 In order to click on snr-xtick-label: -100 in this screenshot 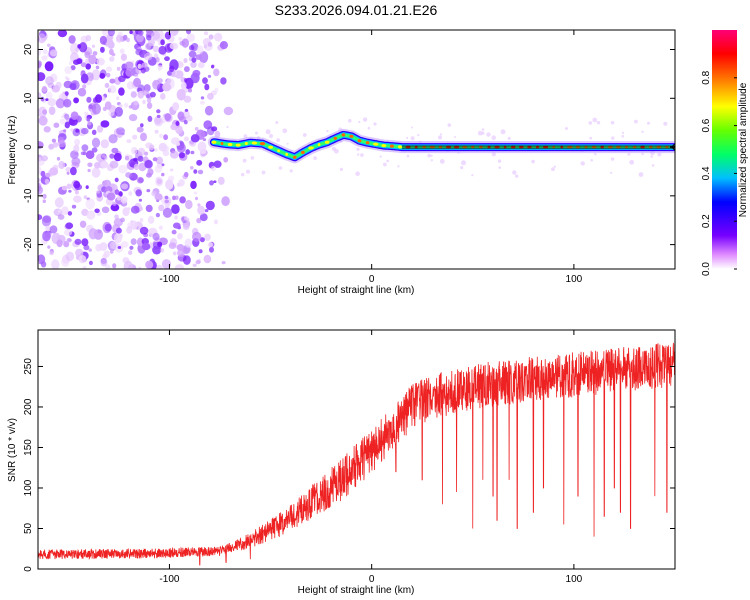, I will do `click(169, 579)`.